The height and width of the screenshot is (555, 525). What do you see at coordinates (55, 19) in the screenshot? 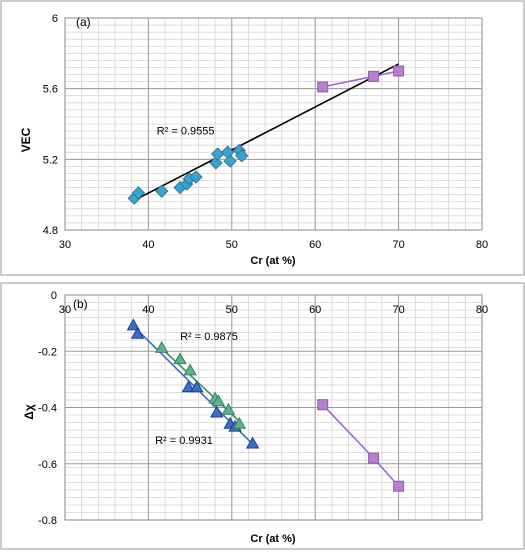
I see `y-tick-label: 6` at bounding box center [55, 19].